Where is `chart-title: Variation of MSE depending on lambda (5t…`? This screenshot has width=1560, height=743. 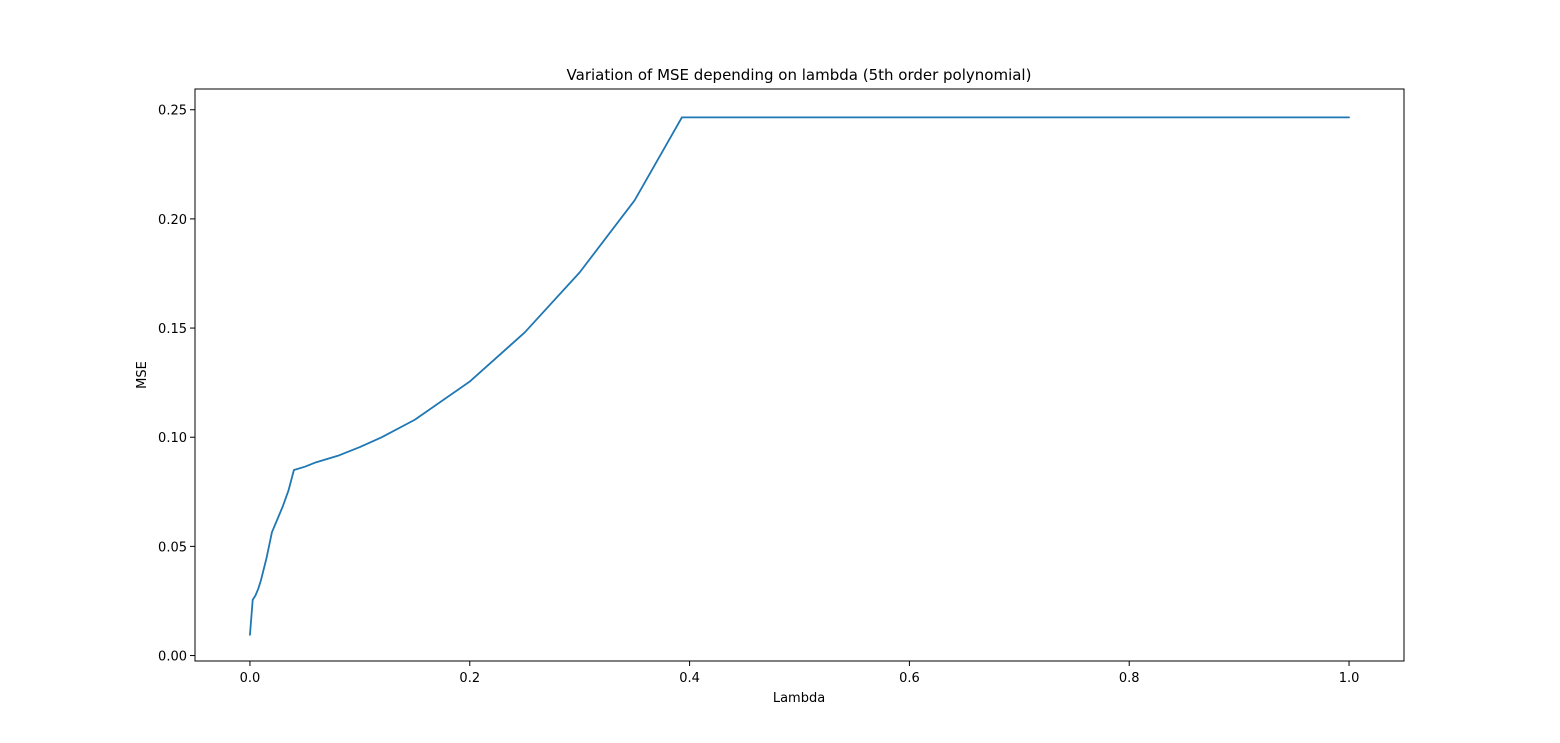
chart-title: Variation of MSE depending on lambda (5t… is located at coordinates (799, 75).